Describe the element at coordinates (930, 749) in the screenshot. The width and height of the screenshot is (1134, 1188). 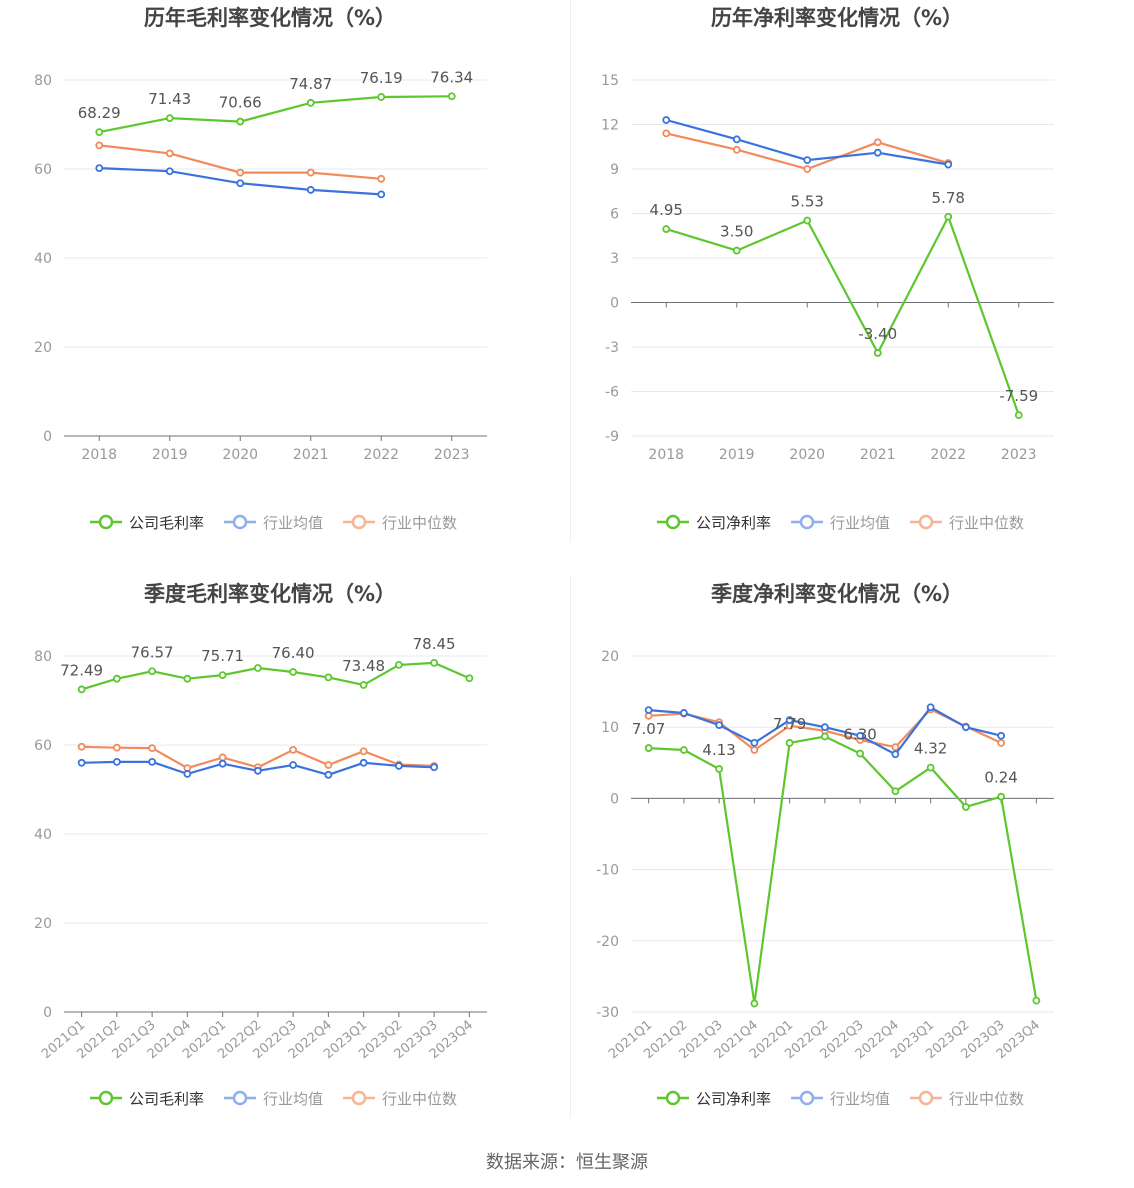
I see `data-label: 4.32` at that location.